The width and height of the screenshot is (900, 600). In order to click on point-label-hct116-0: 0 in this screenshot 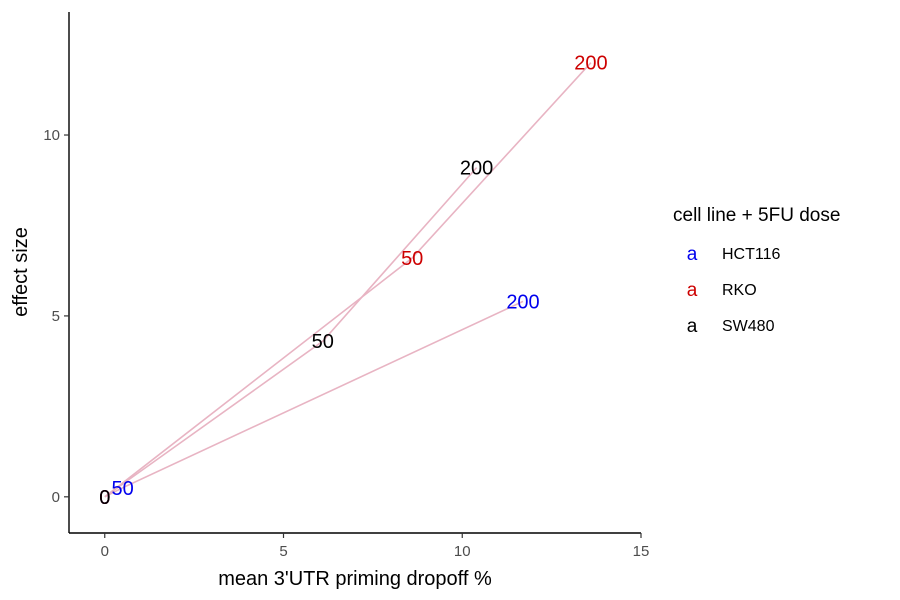, I will do `click(104, 498)`.